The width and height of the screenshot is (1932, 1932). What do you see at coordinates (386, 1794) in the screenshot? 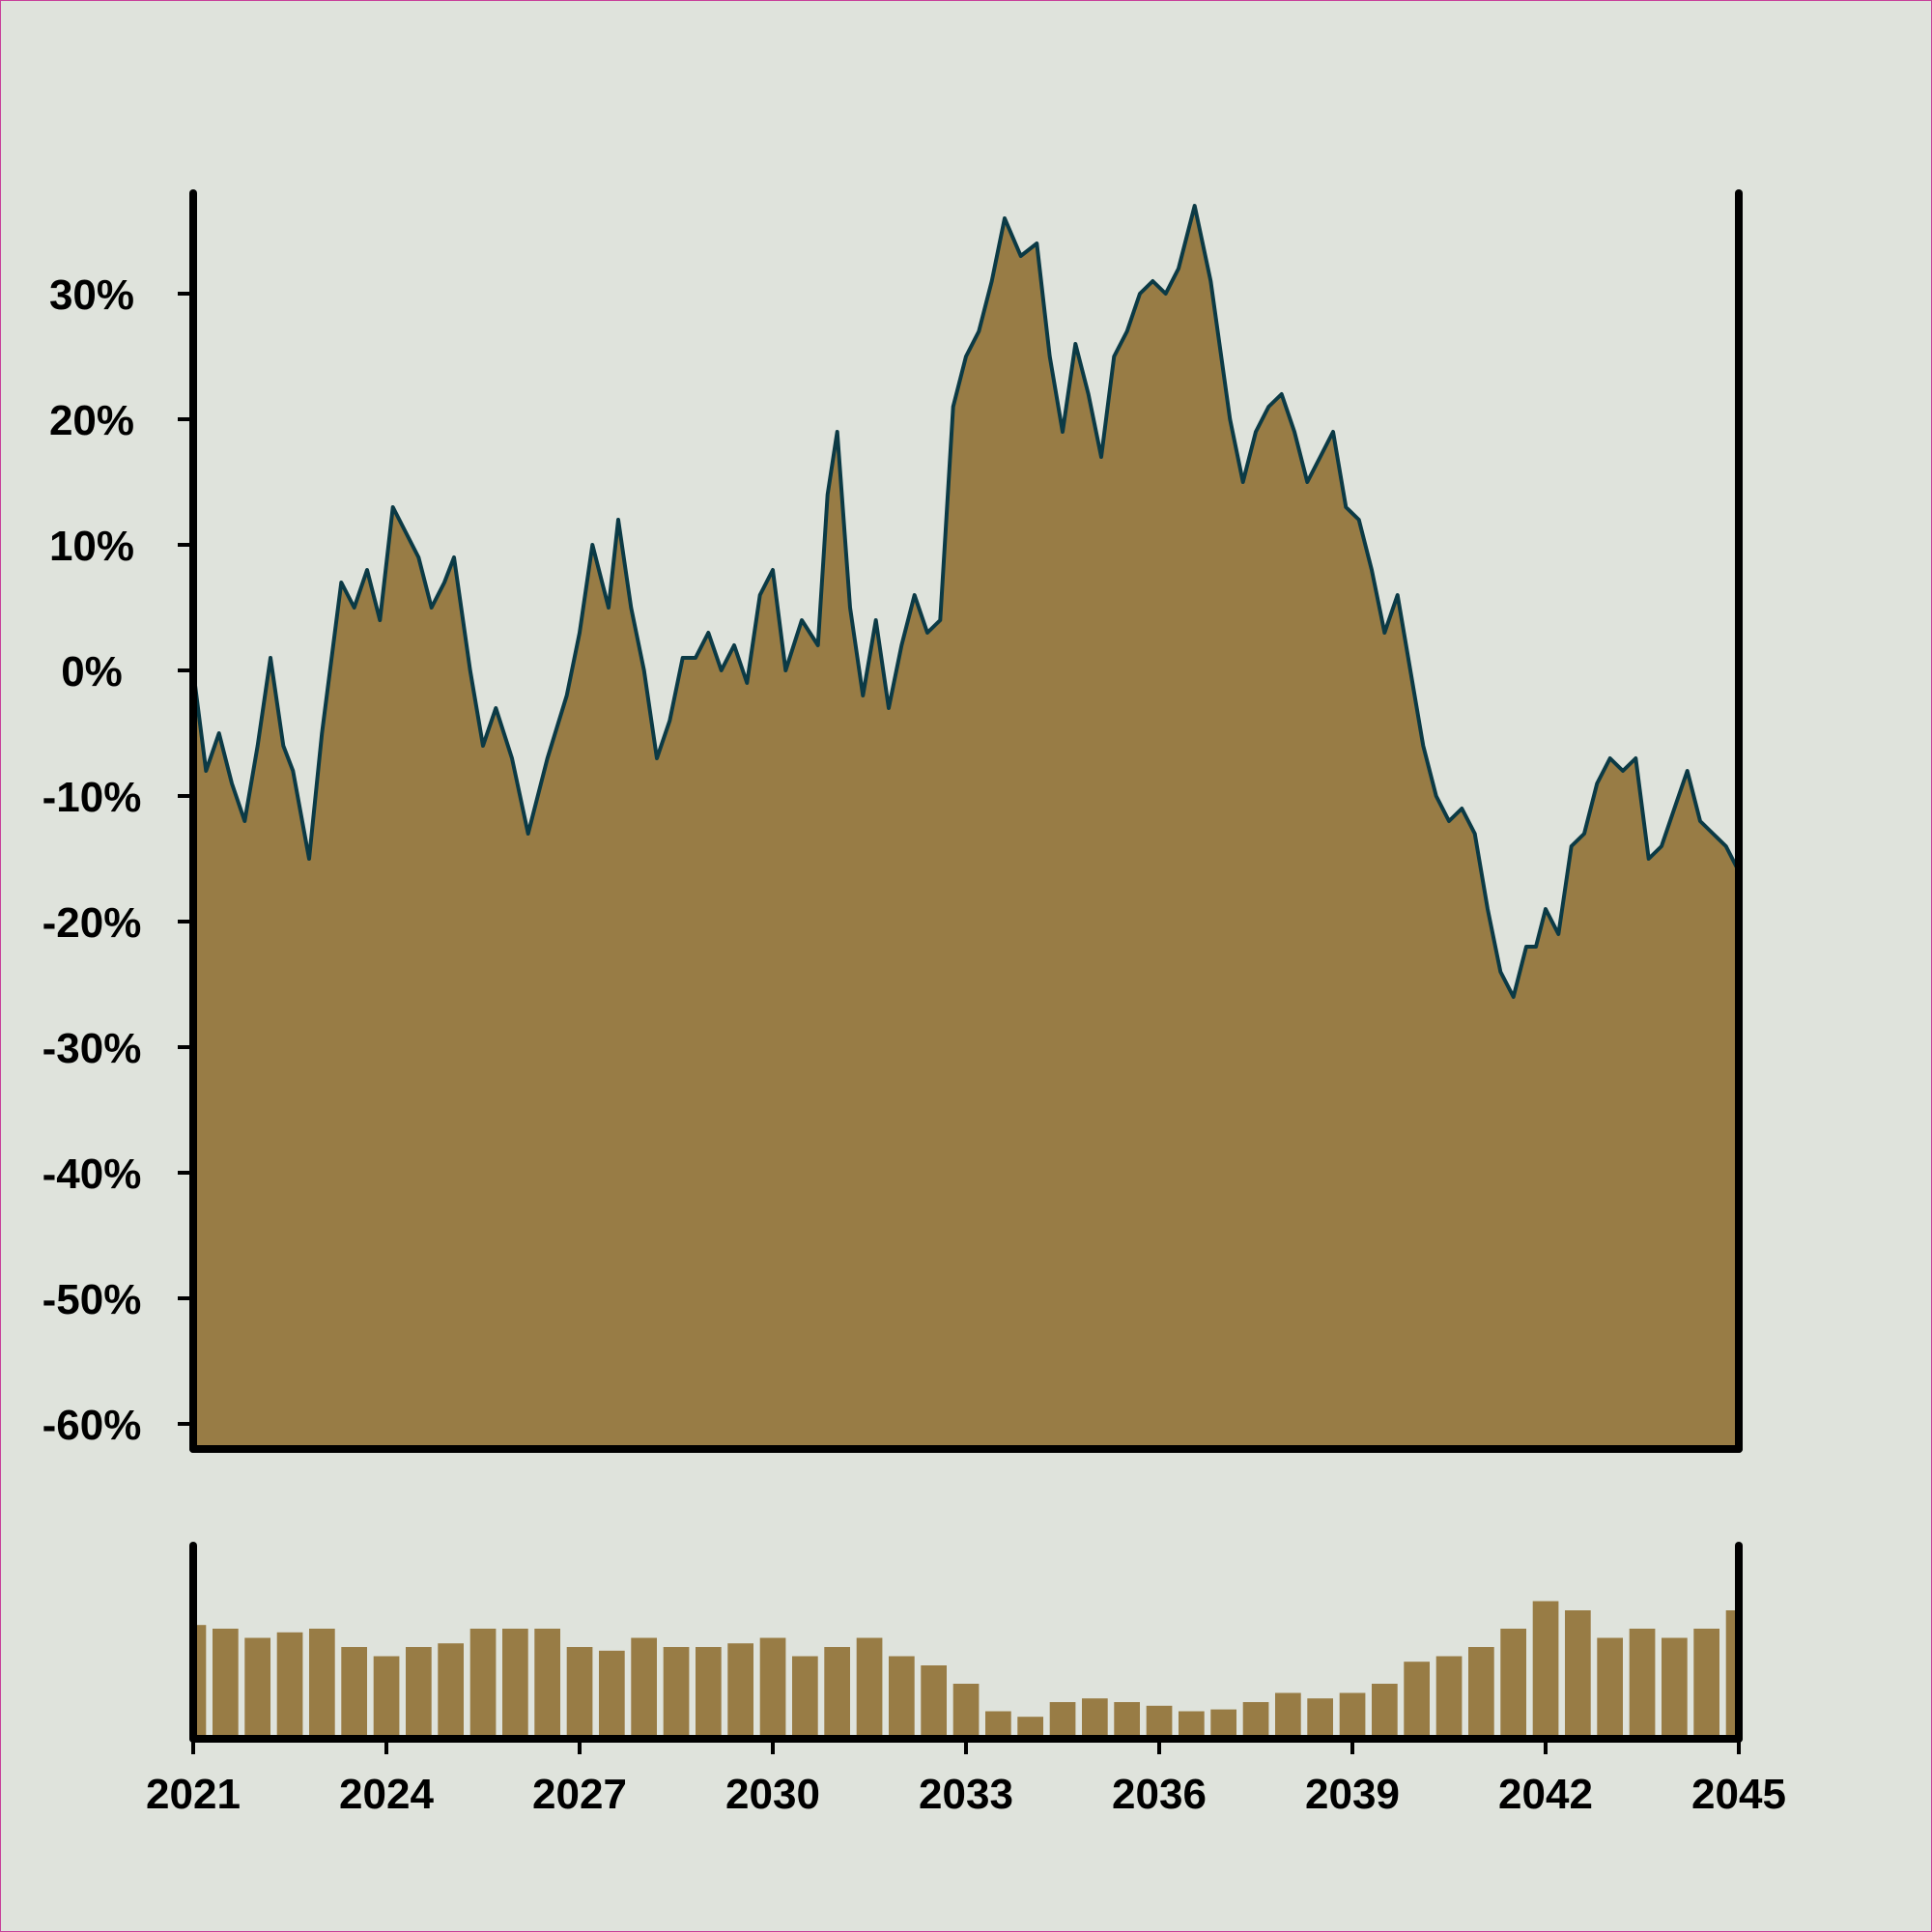
I see `x-tick-label: 2024` at bounding box center [386, 1794].